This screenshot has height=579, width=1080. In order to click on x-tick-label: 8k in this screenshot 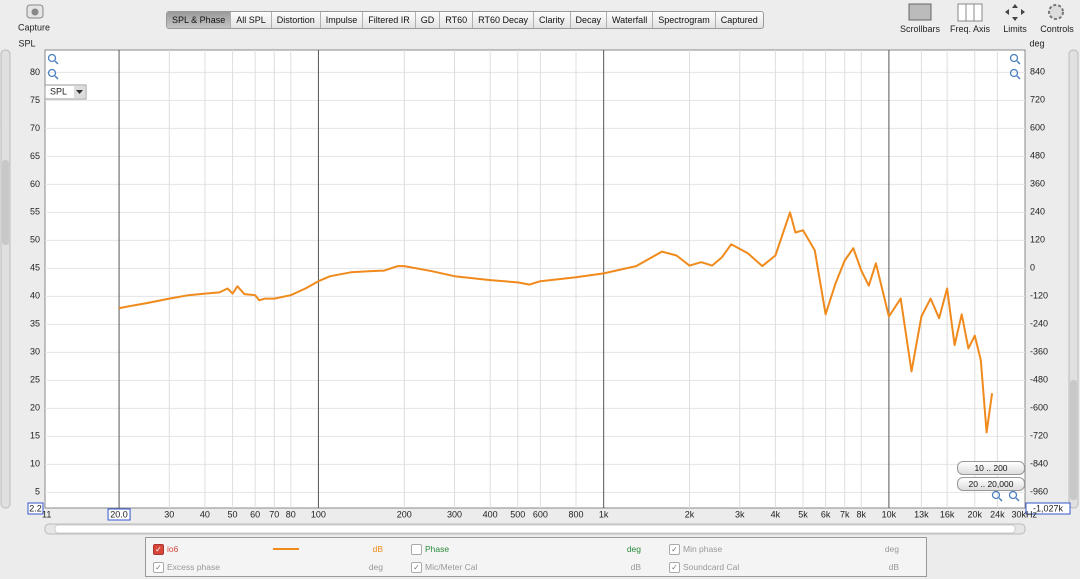, I will do `click(862, 514)`.